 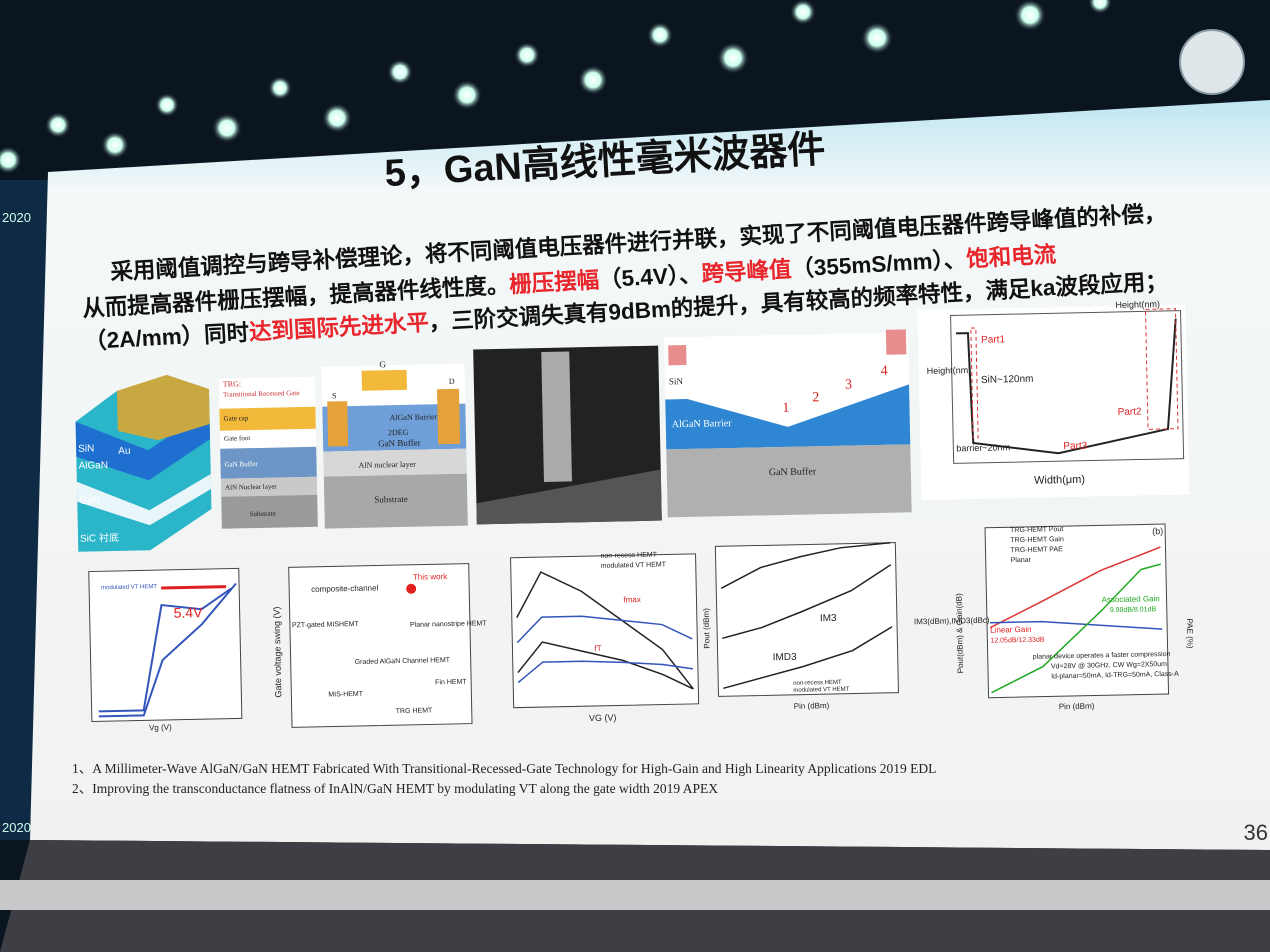 I want to click on figure-label: Linear Gain, so click(x=1011, y=630).